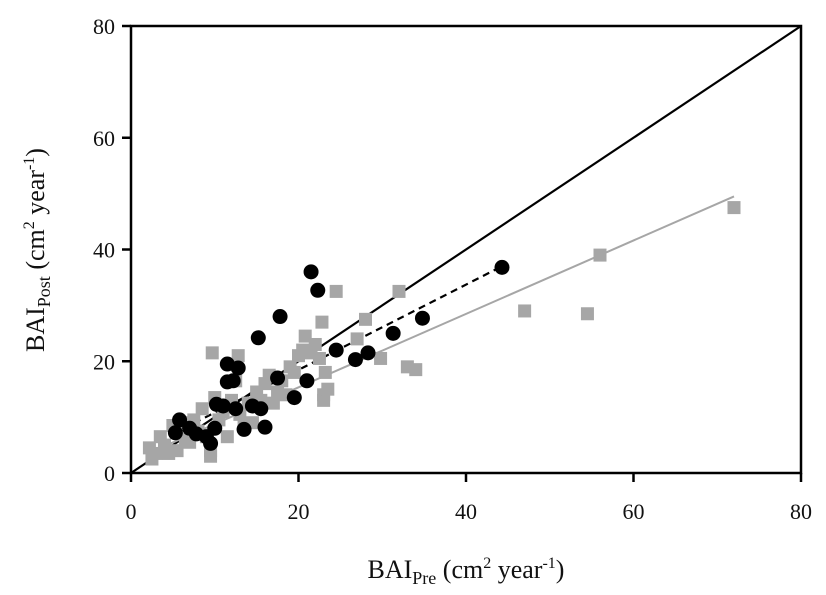 This screenshot has width=826, height=595. Describe the element at coordinates (469, 498) in the screenshot. I see `x-axis-ticks: 0 20 40 60 80` at that location.